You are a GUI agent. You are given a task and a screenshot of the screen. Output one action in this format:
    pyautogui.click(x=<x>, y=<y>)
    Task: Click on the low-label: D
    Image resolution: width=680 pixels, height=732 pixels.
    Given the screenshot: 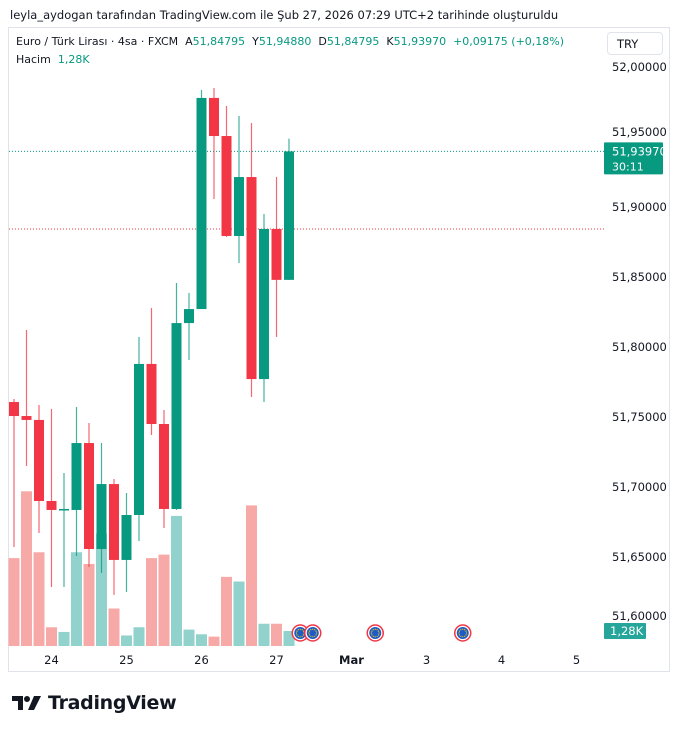 What is the action you would take?
    pyautogui.click(x=322, y=41)
    